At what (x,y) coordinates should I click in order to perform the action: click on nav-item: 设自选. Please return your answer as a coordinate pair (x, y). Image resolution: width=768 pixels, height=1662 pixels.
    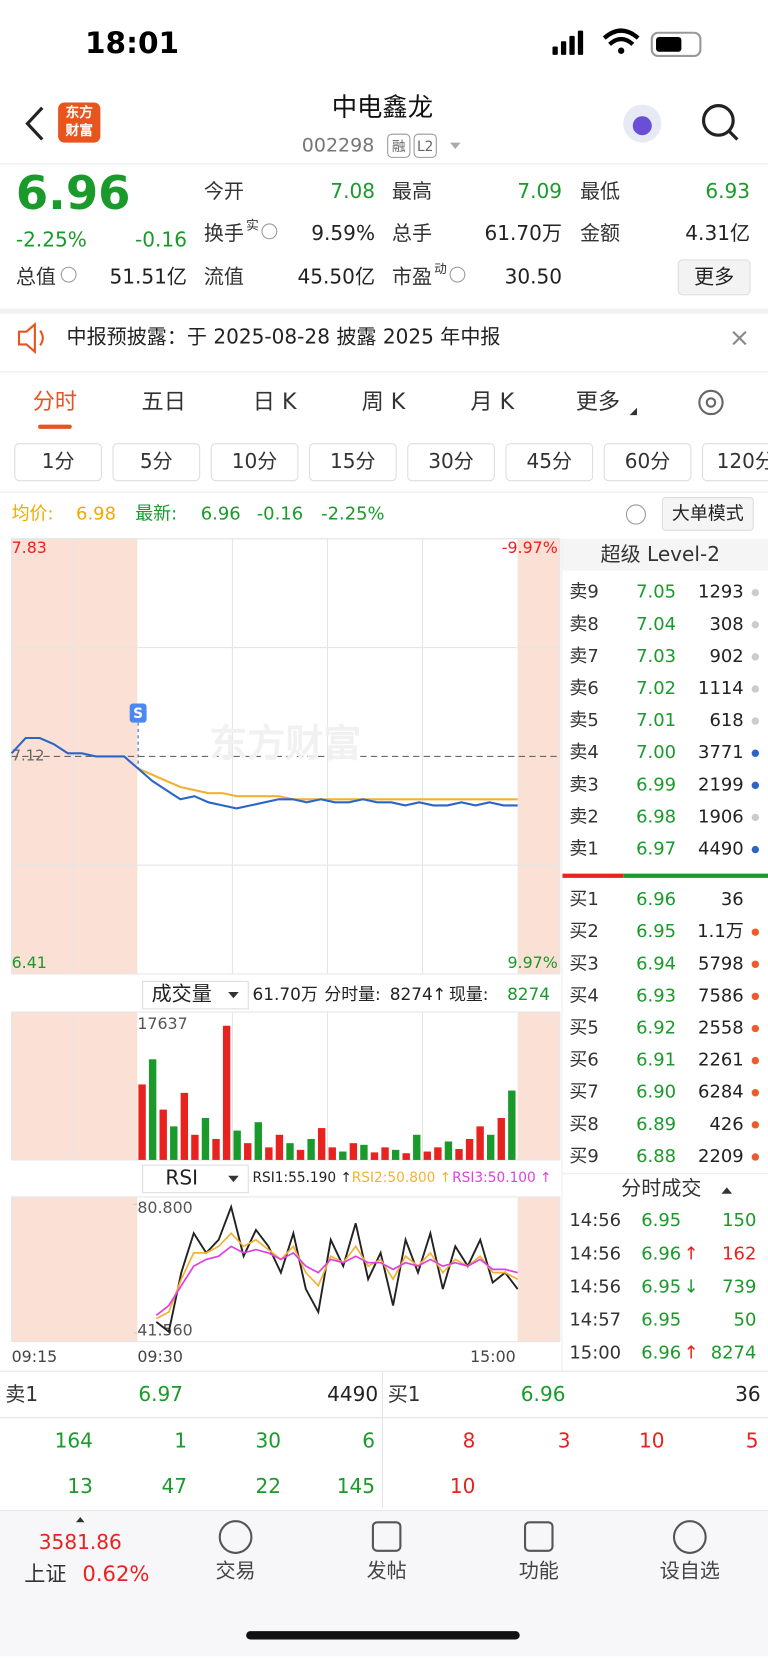
    Looking at the image, I should click on (690, 1570).